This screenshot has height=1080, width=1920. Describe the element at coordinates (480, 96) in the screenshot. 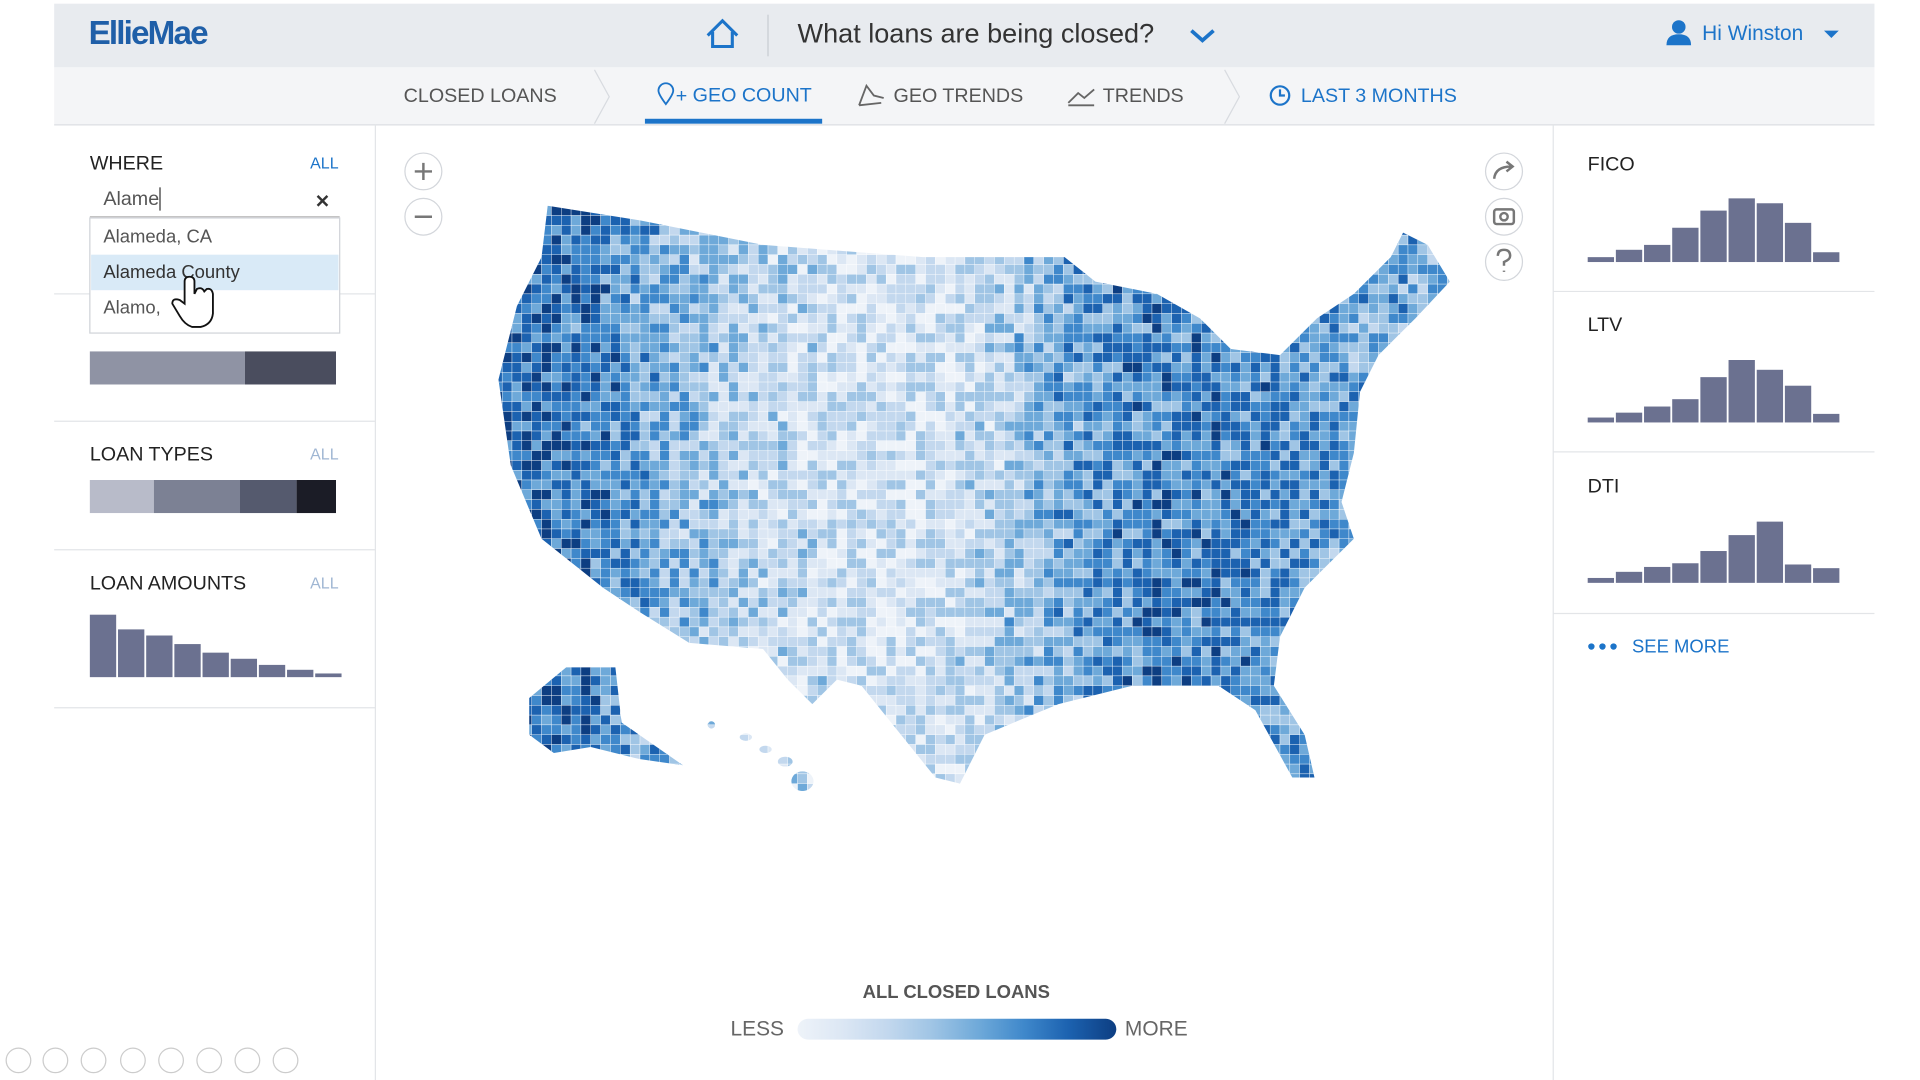

I see `nav-tab: CLOSED LOANS` at that location.